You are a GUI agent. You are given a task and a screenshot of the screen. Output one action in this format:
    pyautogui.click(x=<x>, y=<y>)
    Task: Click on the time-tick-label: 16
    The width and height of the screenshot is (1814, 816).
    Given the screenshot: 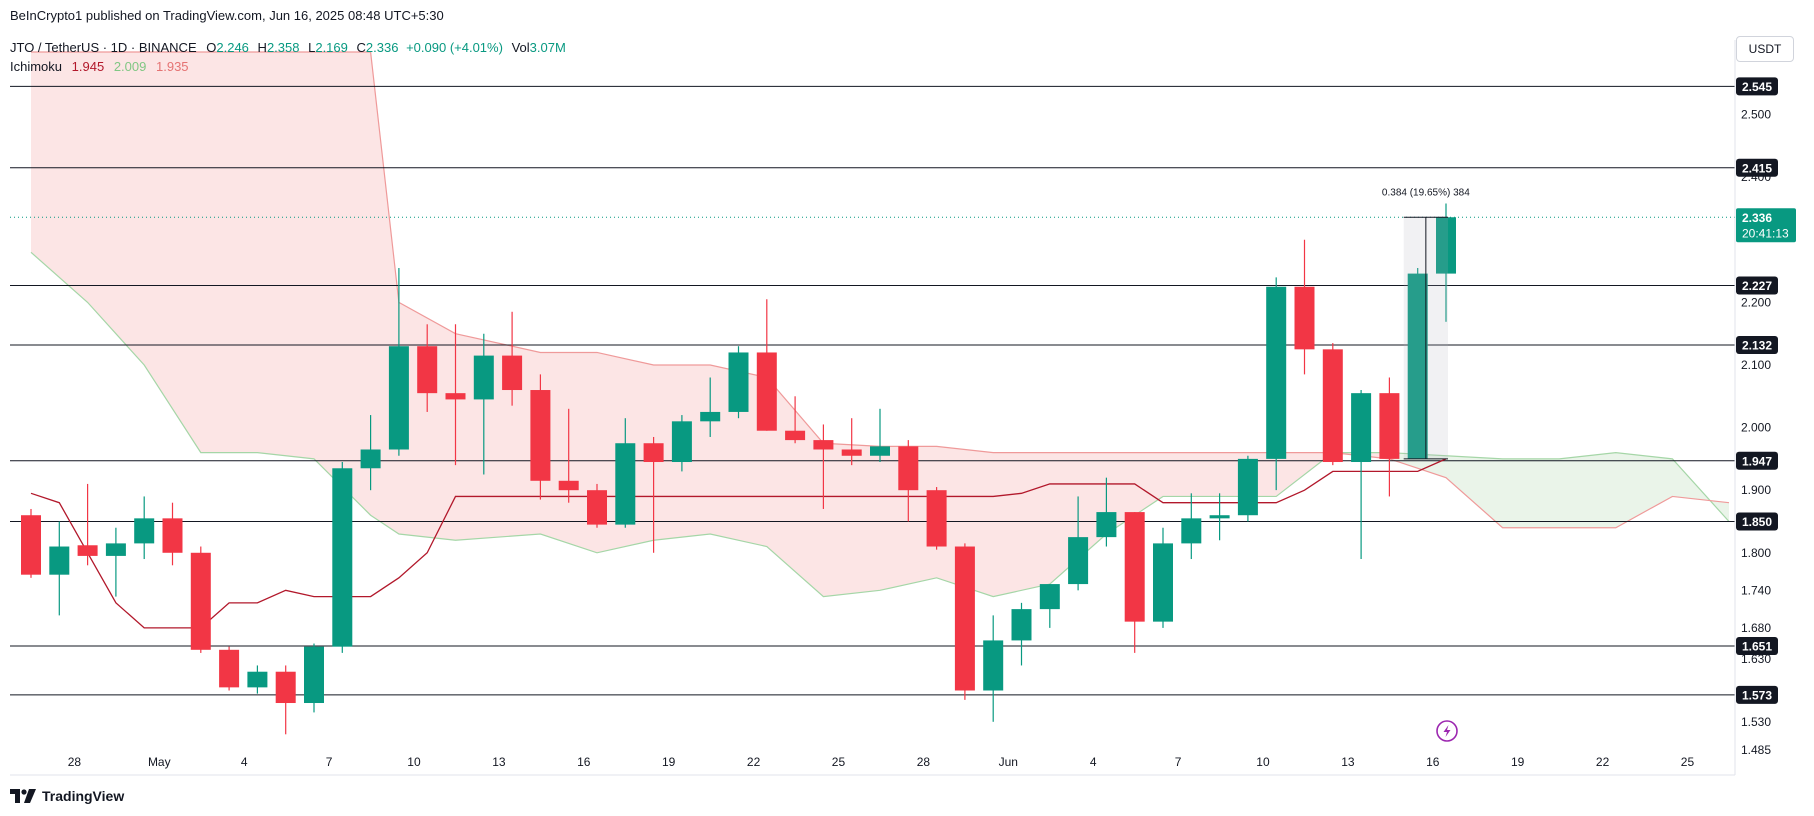 What is the action you would take?
    pyautogui.click(x=1433, y=762)
    